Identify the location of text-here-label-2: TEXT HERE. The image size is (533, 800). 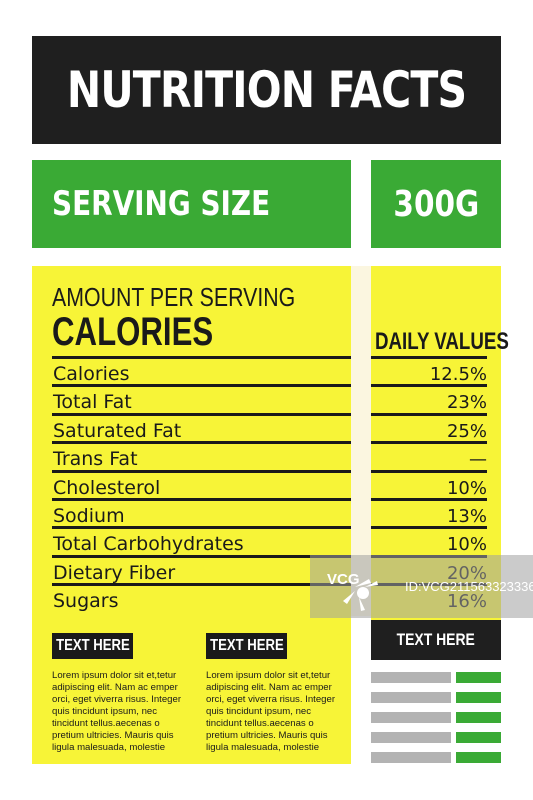
(246, 645).